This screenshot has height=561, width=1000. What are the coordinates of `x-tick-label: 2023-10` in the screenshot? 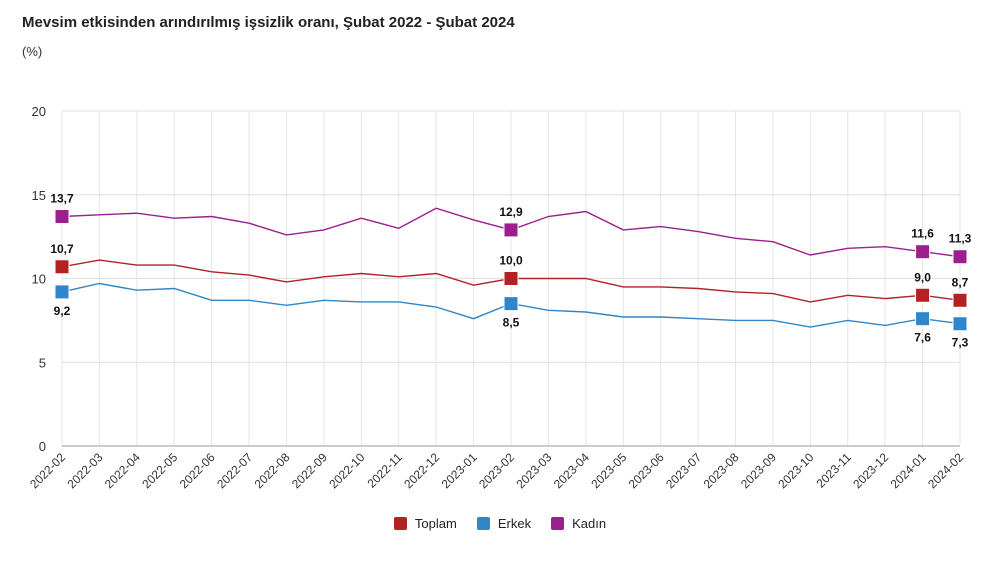 It's located at (795, 470).